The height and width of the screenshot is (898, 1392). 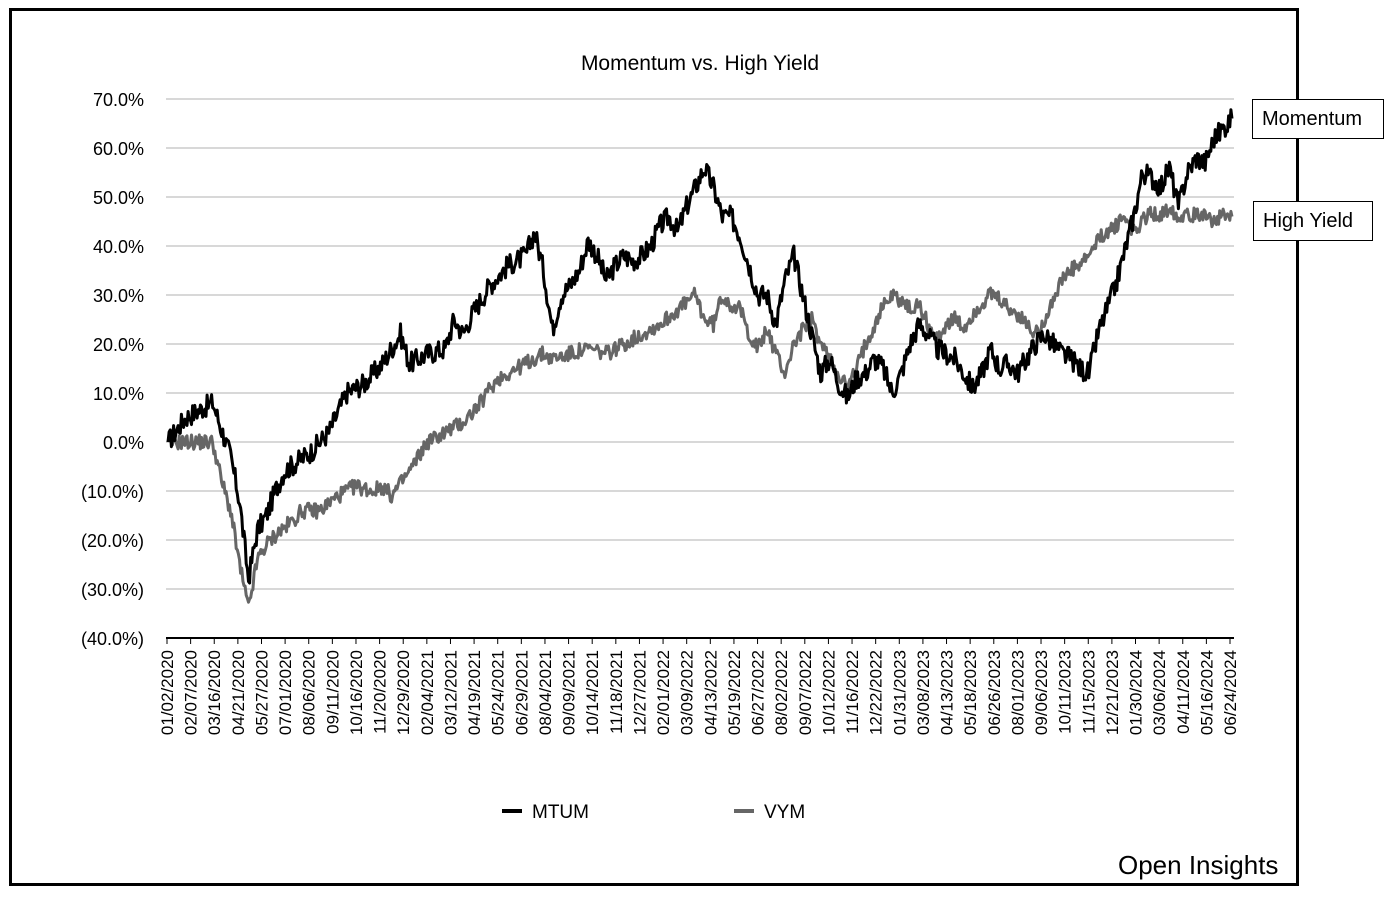 I want to click on chart-title: Momentum vs. High Yield, so click(x=700, y=63).